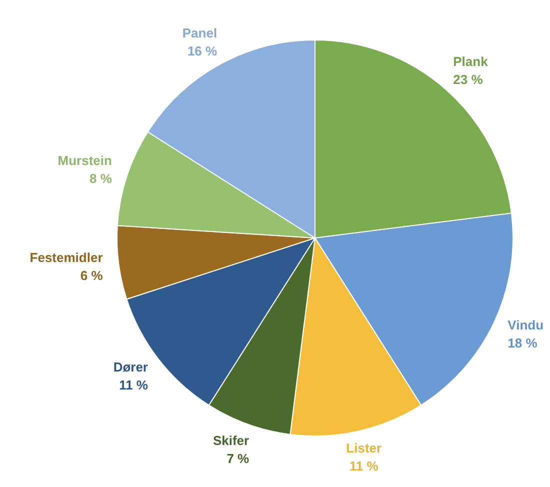 The image size is (550, 487). What do you see at coordinates (468, 79) in the screenshot?
I see `data-label: 23 %` at bounding box center [468, 79].